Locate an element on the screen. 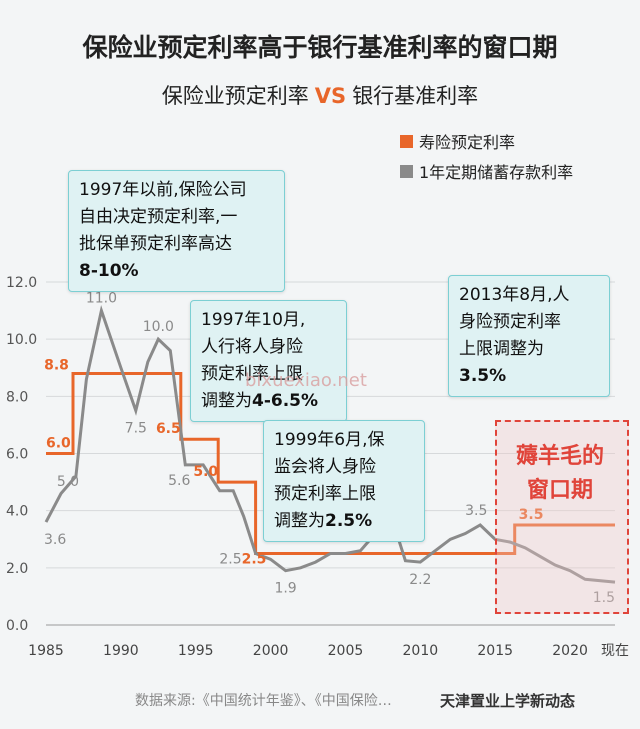 The width and height of the screenshot is (640, 729). y-tick-label: 2.0 is located at coordinates (17, 569).